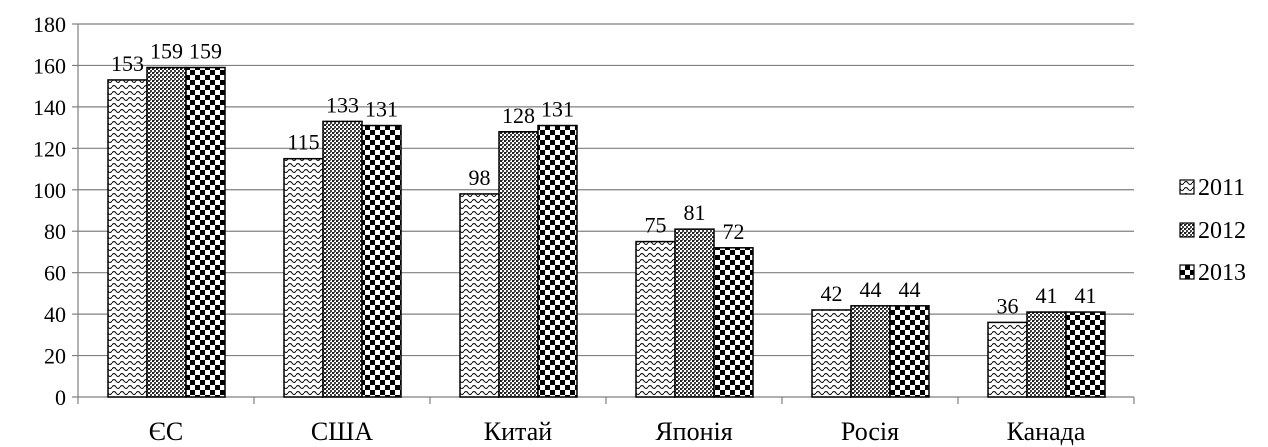  Describe the element at coordinates (1187, 187) in the screenshot. I see `legend-swatch-2011` at that location.